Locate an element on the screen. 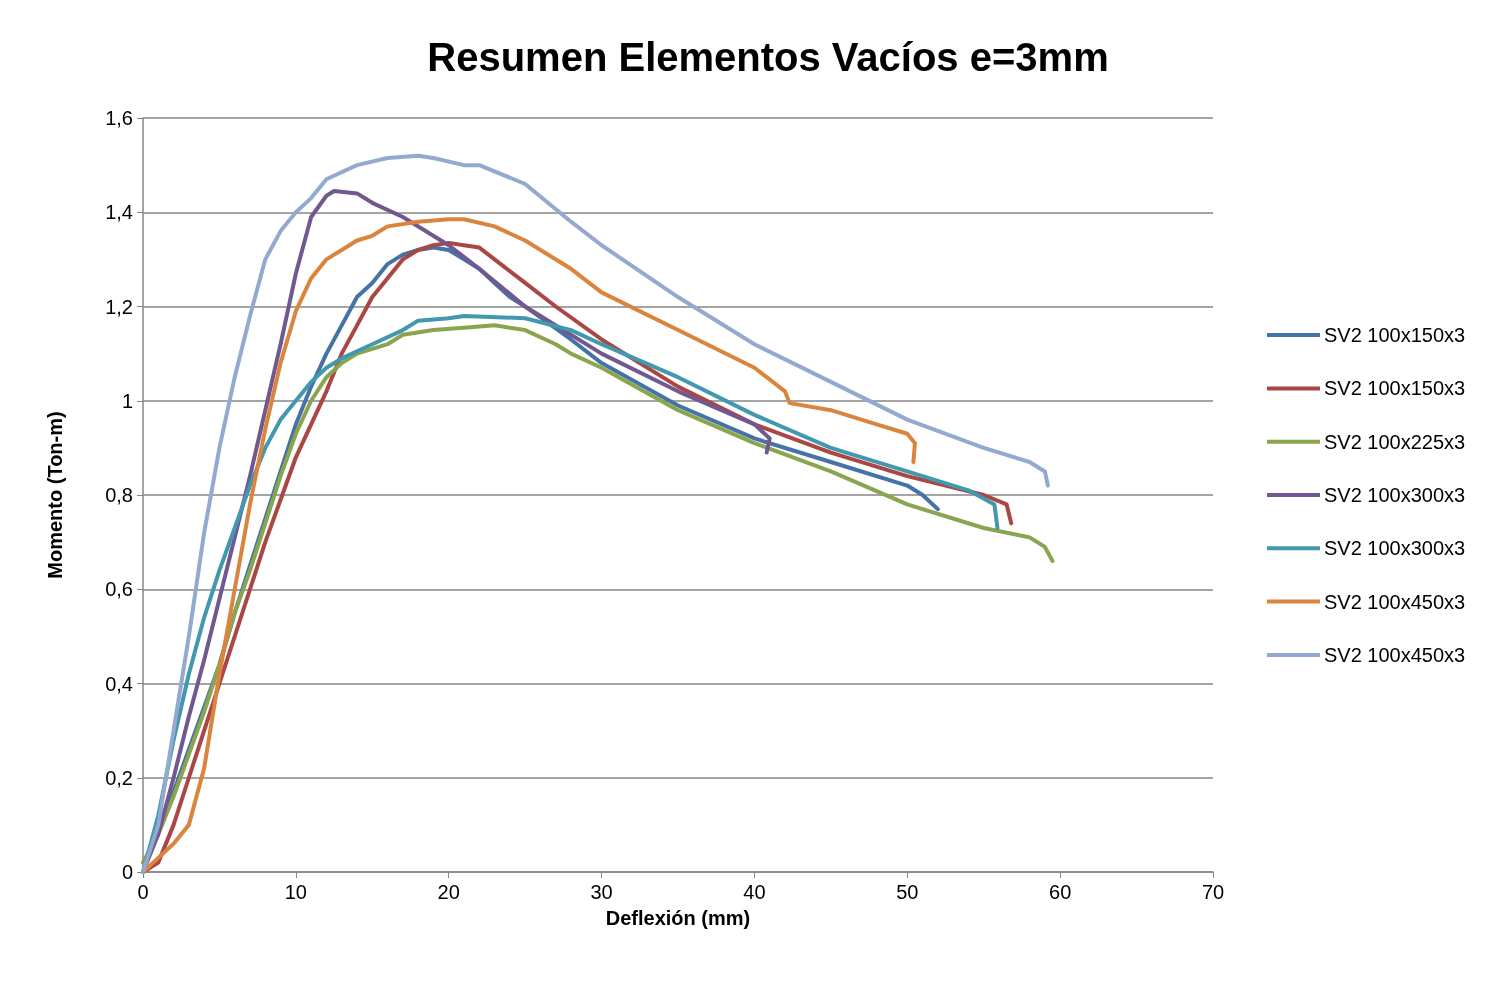 This screenshot has width=1501, height=990. y-tick-label: 1,4 is located at coordinates (119, 212).